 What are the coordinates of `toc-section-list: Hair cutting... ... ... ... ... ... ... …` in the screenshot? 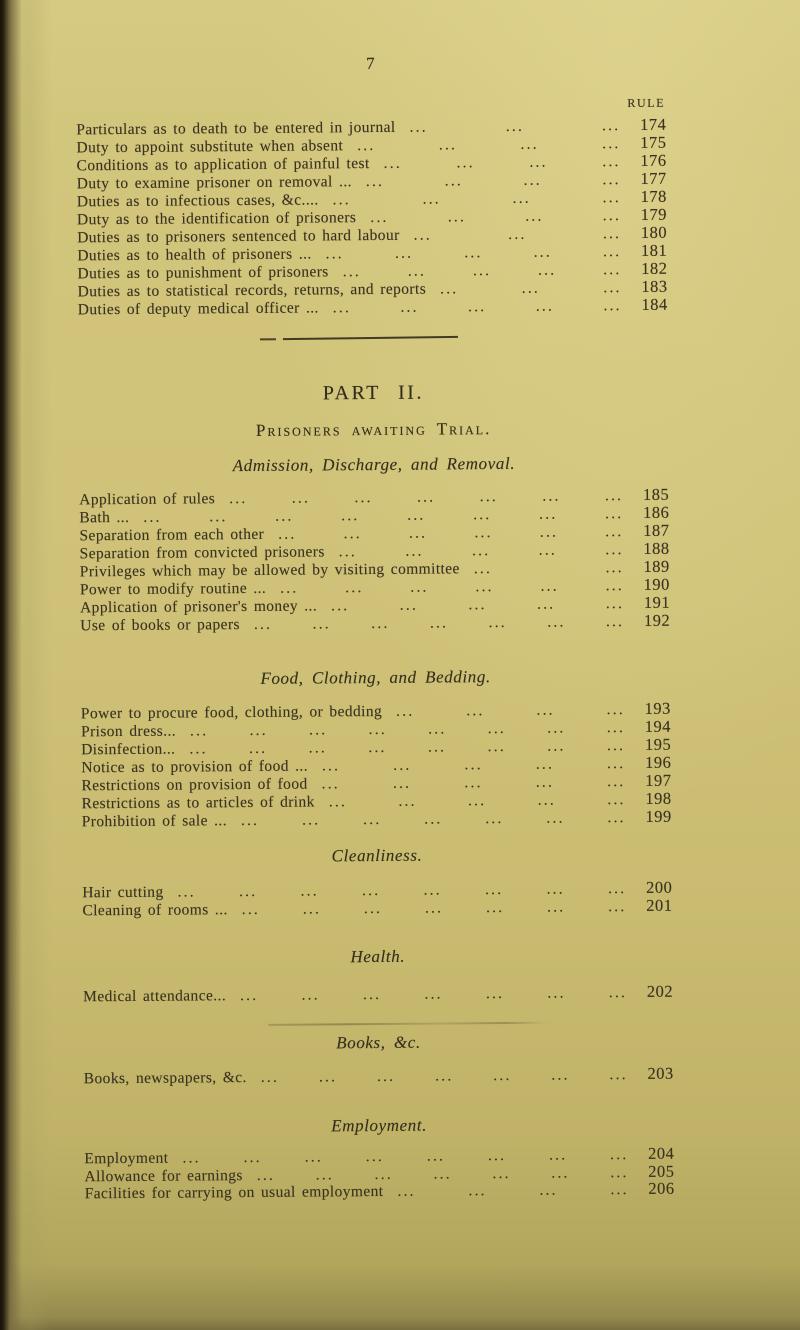 It's located at (377, 899).